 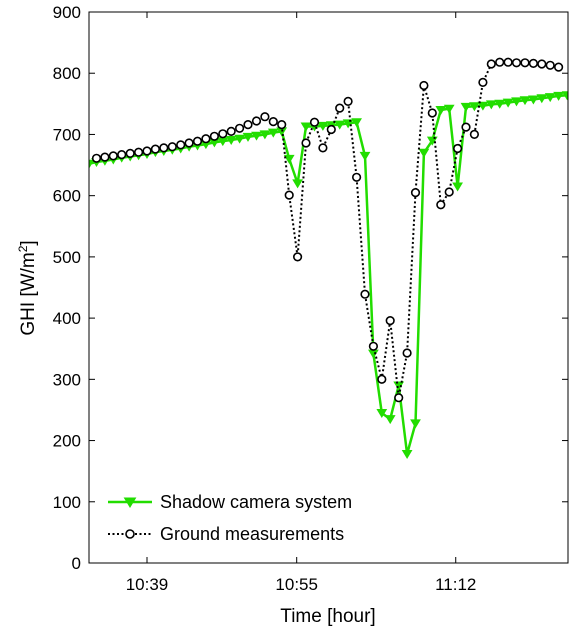 I want to click on y-tick-label: 0, so click(x=76, y=563).